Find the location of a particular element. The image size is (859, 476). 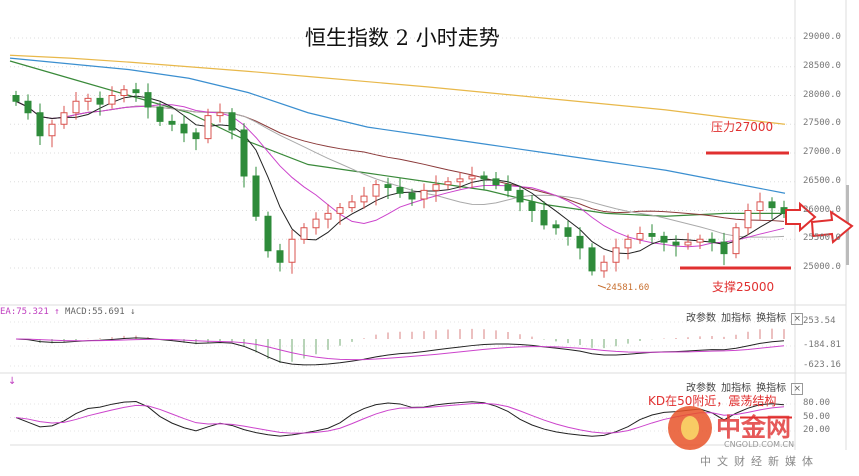

y-tick-label: 26000.0 is located at coordinates (822, 209).